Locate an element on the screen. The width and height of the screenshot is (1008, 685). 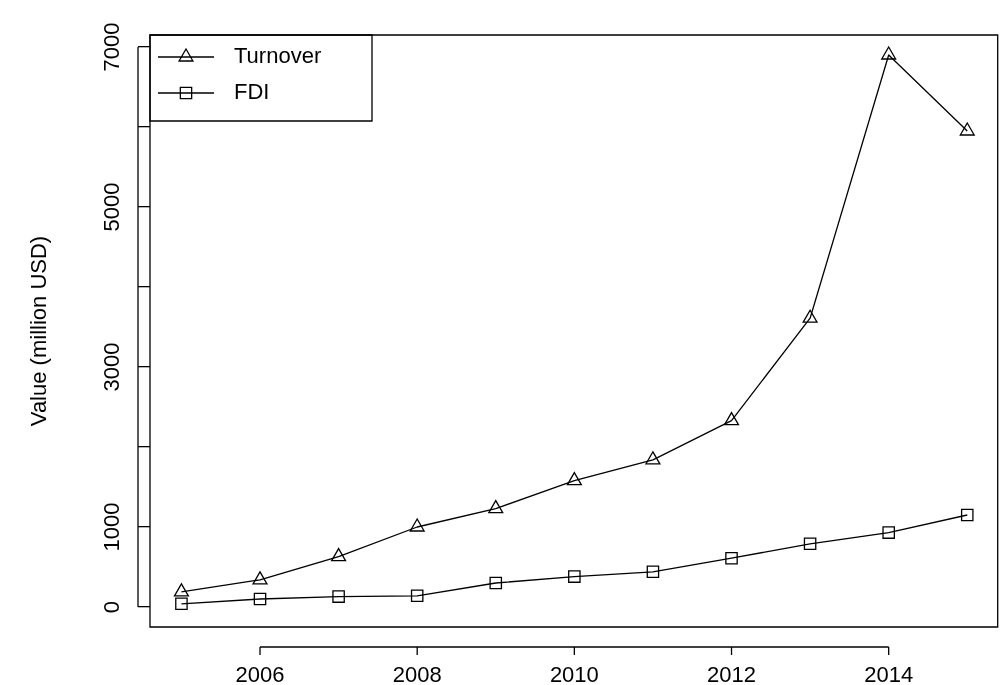
y-tick-label: 5000 is located at coordinates (112, 207).